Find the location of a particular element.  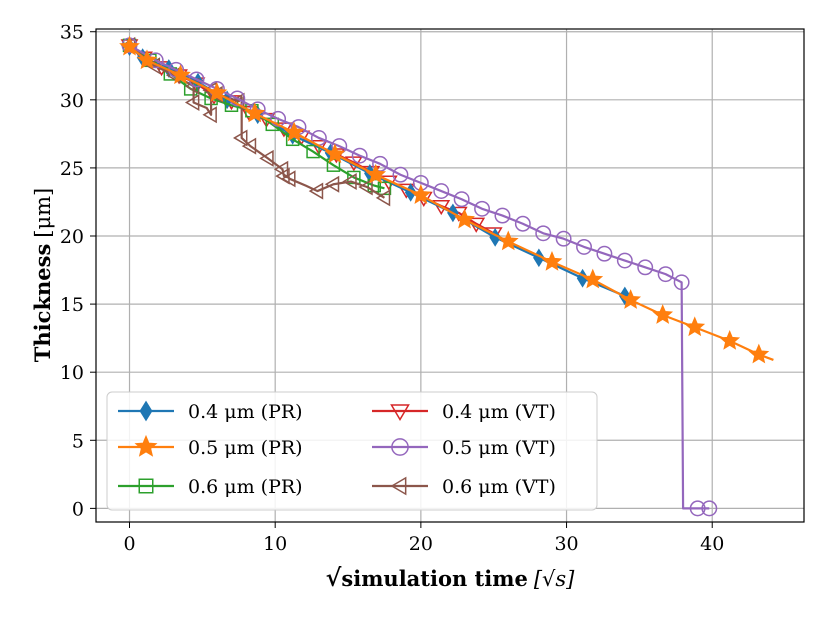

y-tick-label: 5 is located at coordinates (78, 441).